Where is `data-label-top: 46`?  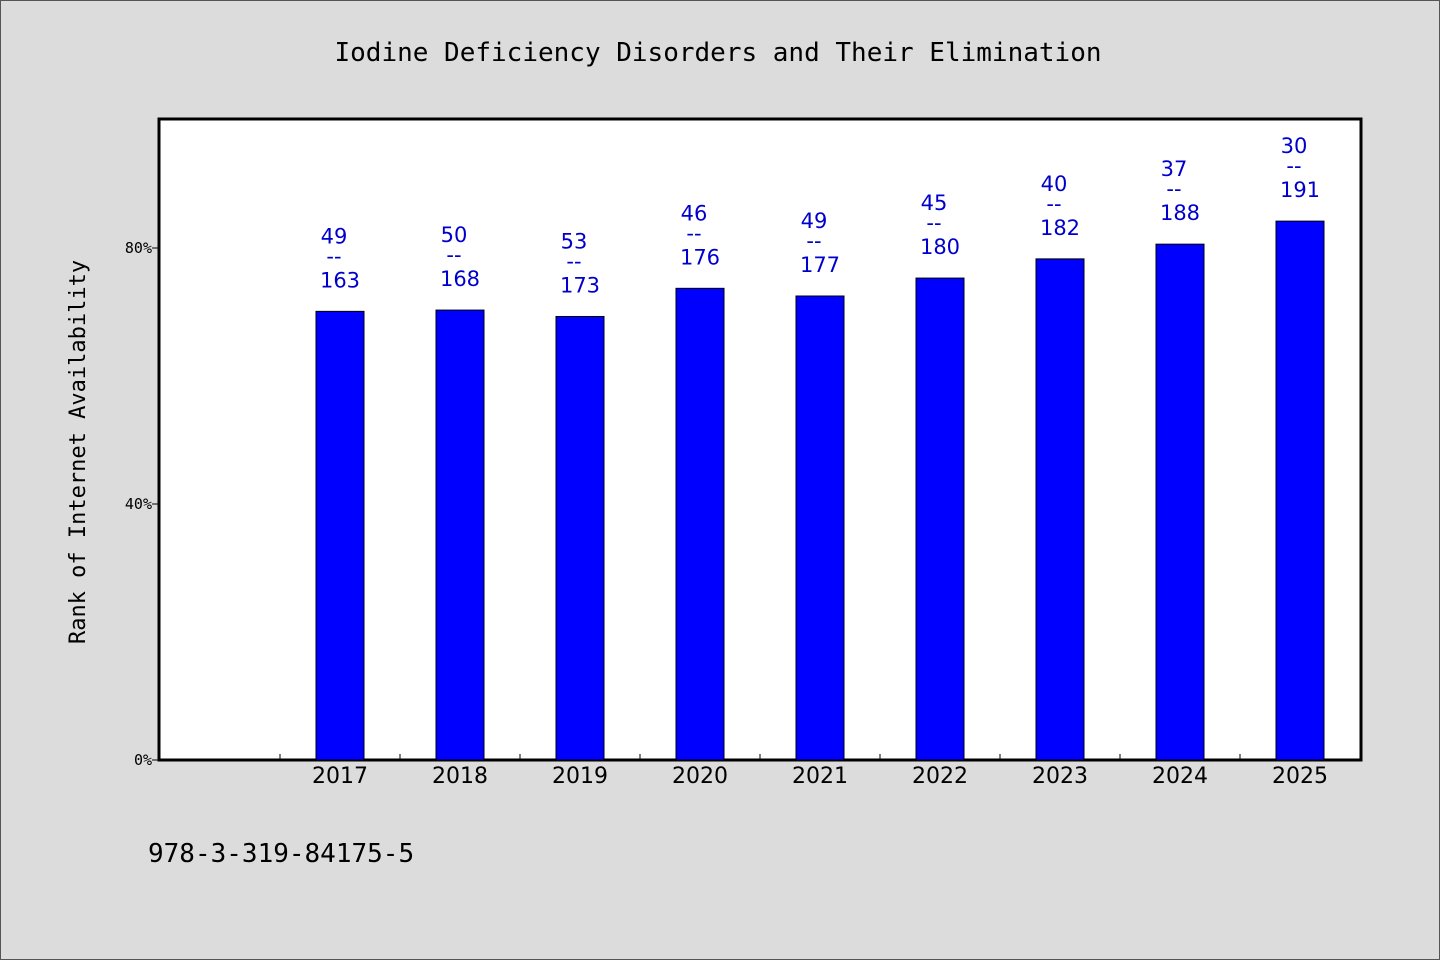
data-label-top: 46 is located at coordinates (694, 213).